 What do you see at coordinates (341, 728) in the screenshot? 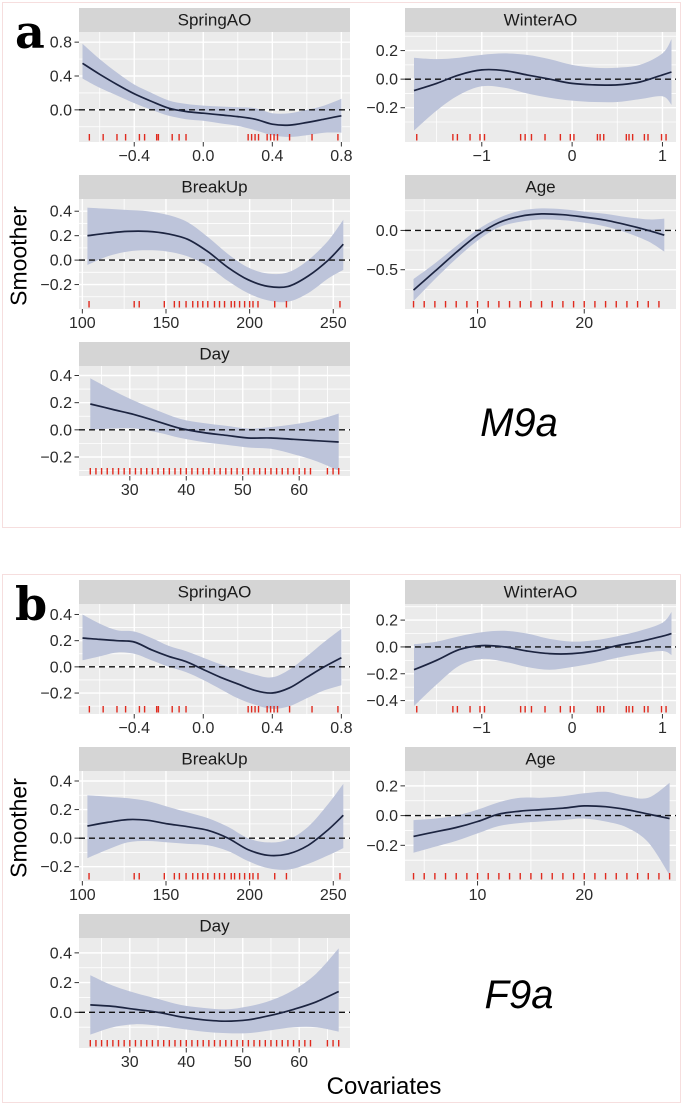
I see `x-tick-label: 0.8` at bounding box center [341, 728].